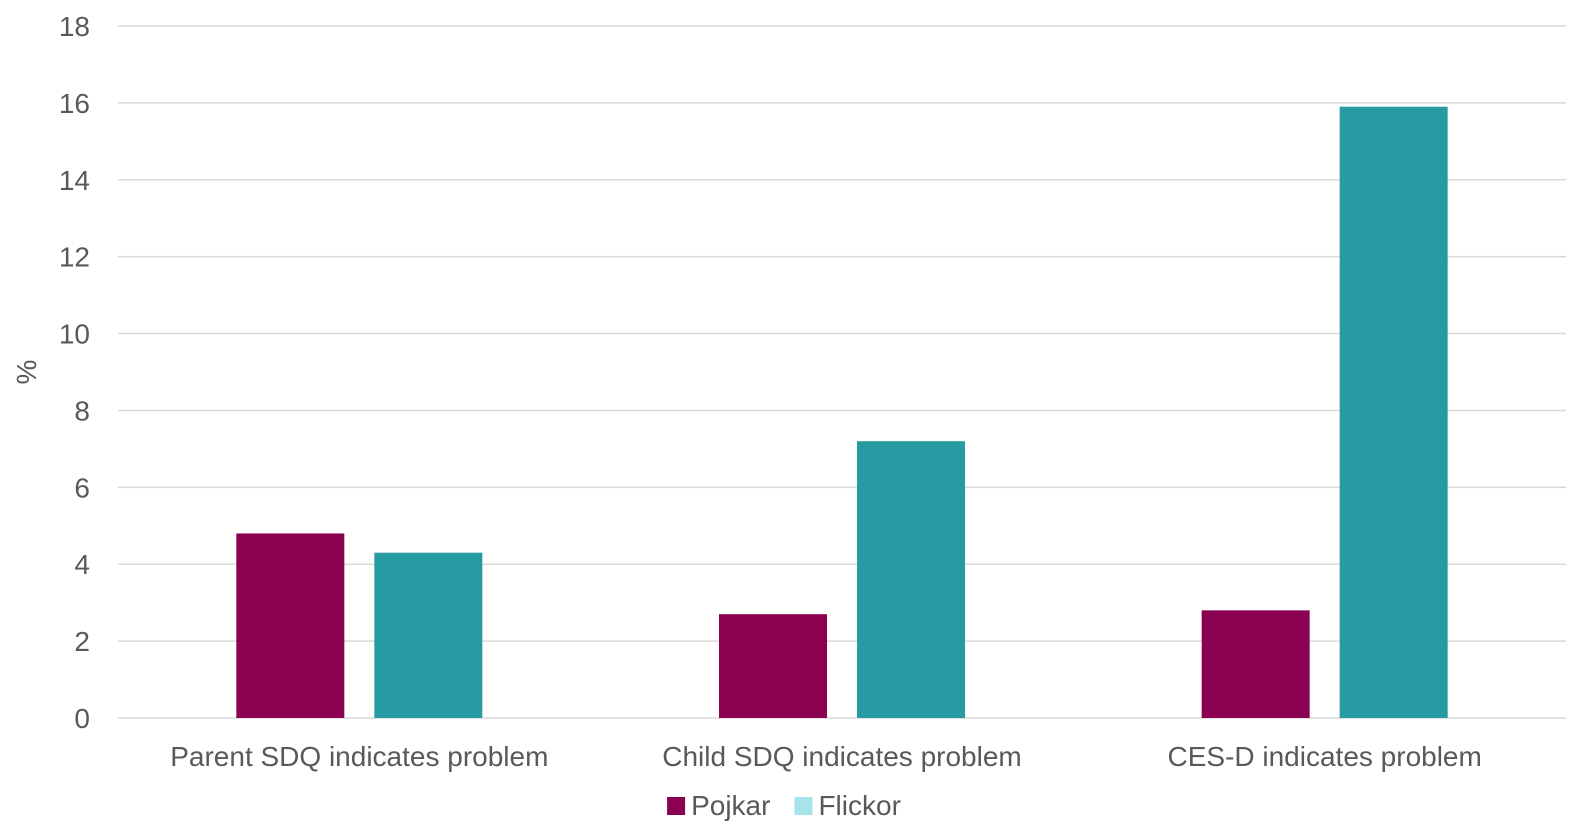 This screenshot has height=832, width=1569. What do you see at coordinates (74, 334) in the screenshot?
I see `y-tick-label: 10` at bounding box center [74, 334].